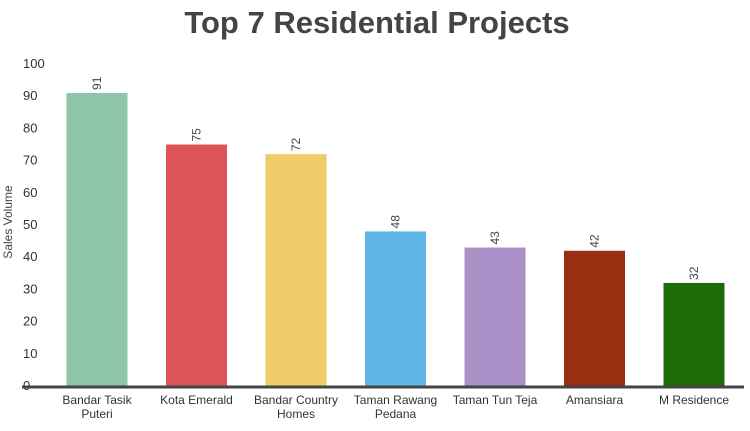 Image resolution: width=750 pixels, height=431 pixels. I want to click on category-label: Homes, so click(296, 414).